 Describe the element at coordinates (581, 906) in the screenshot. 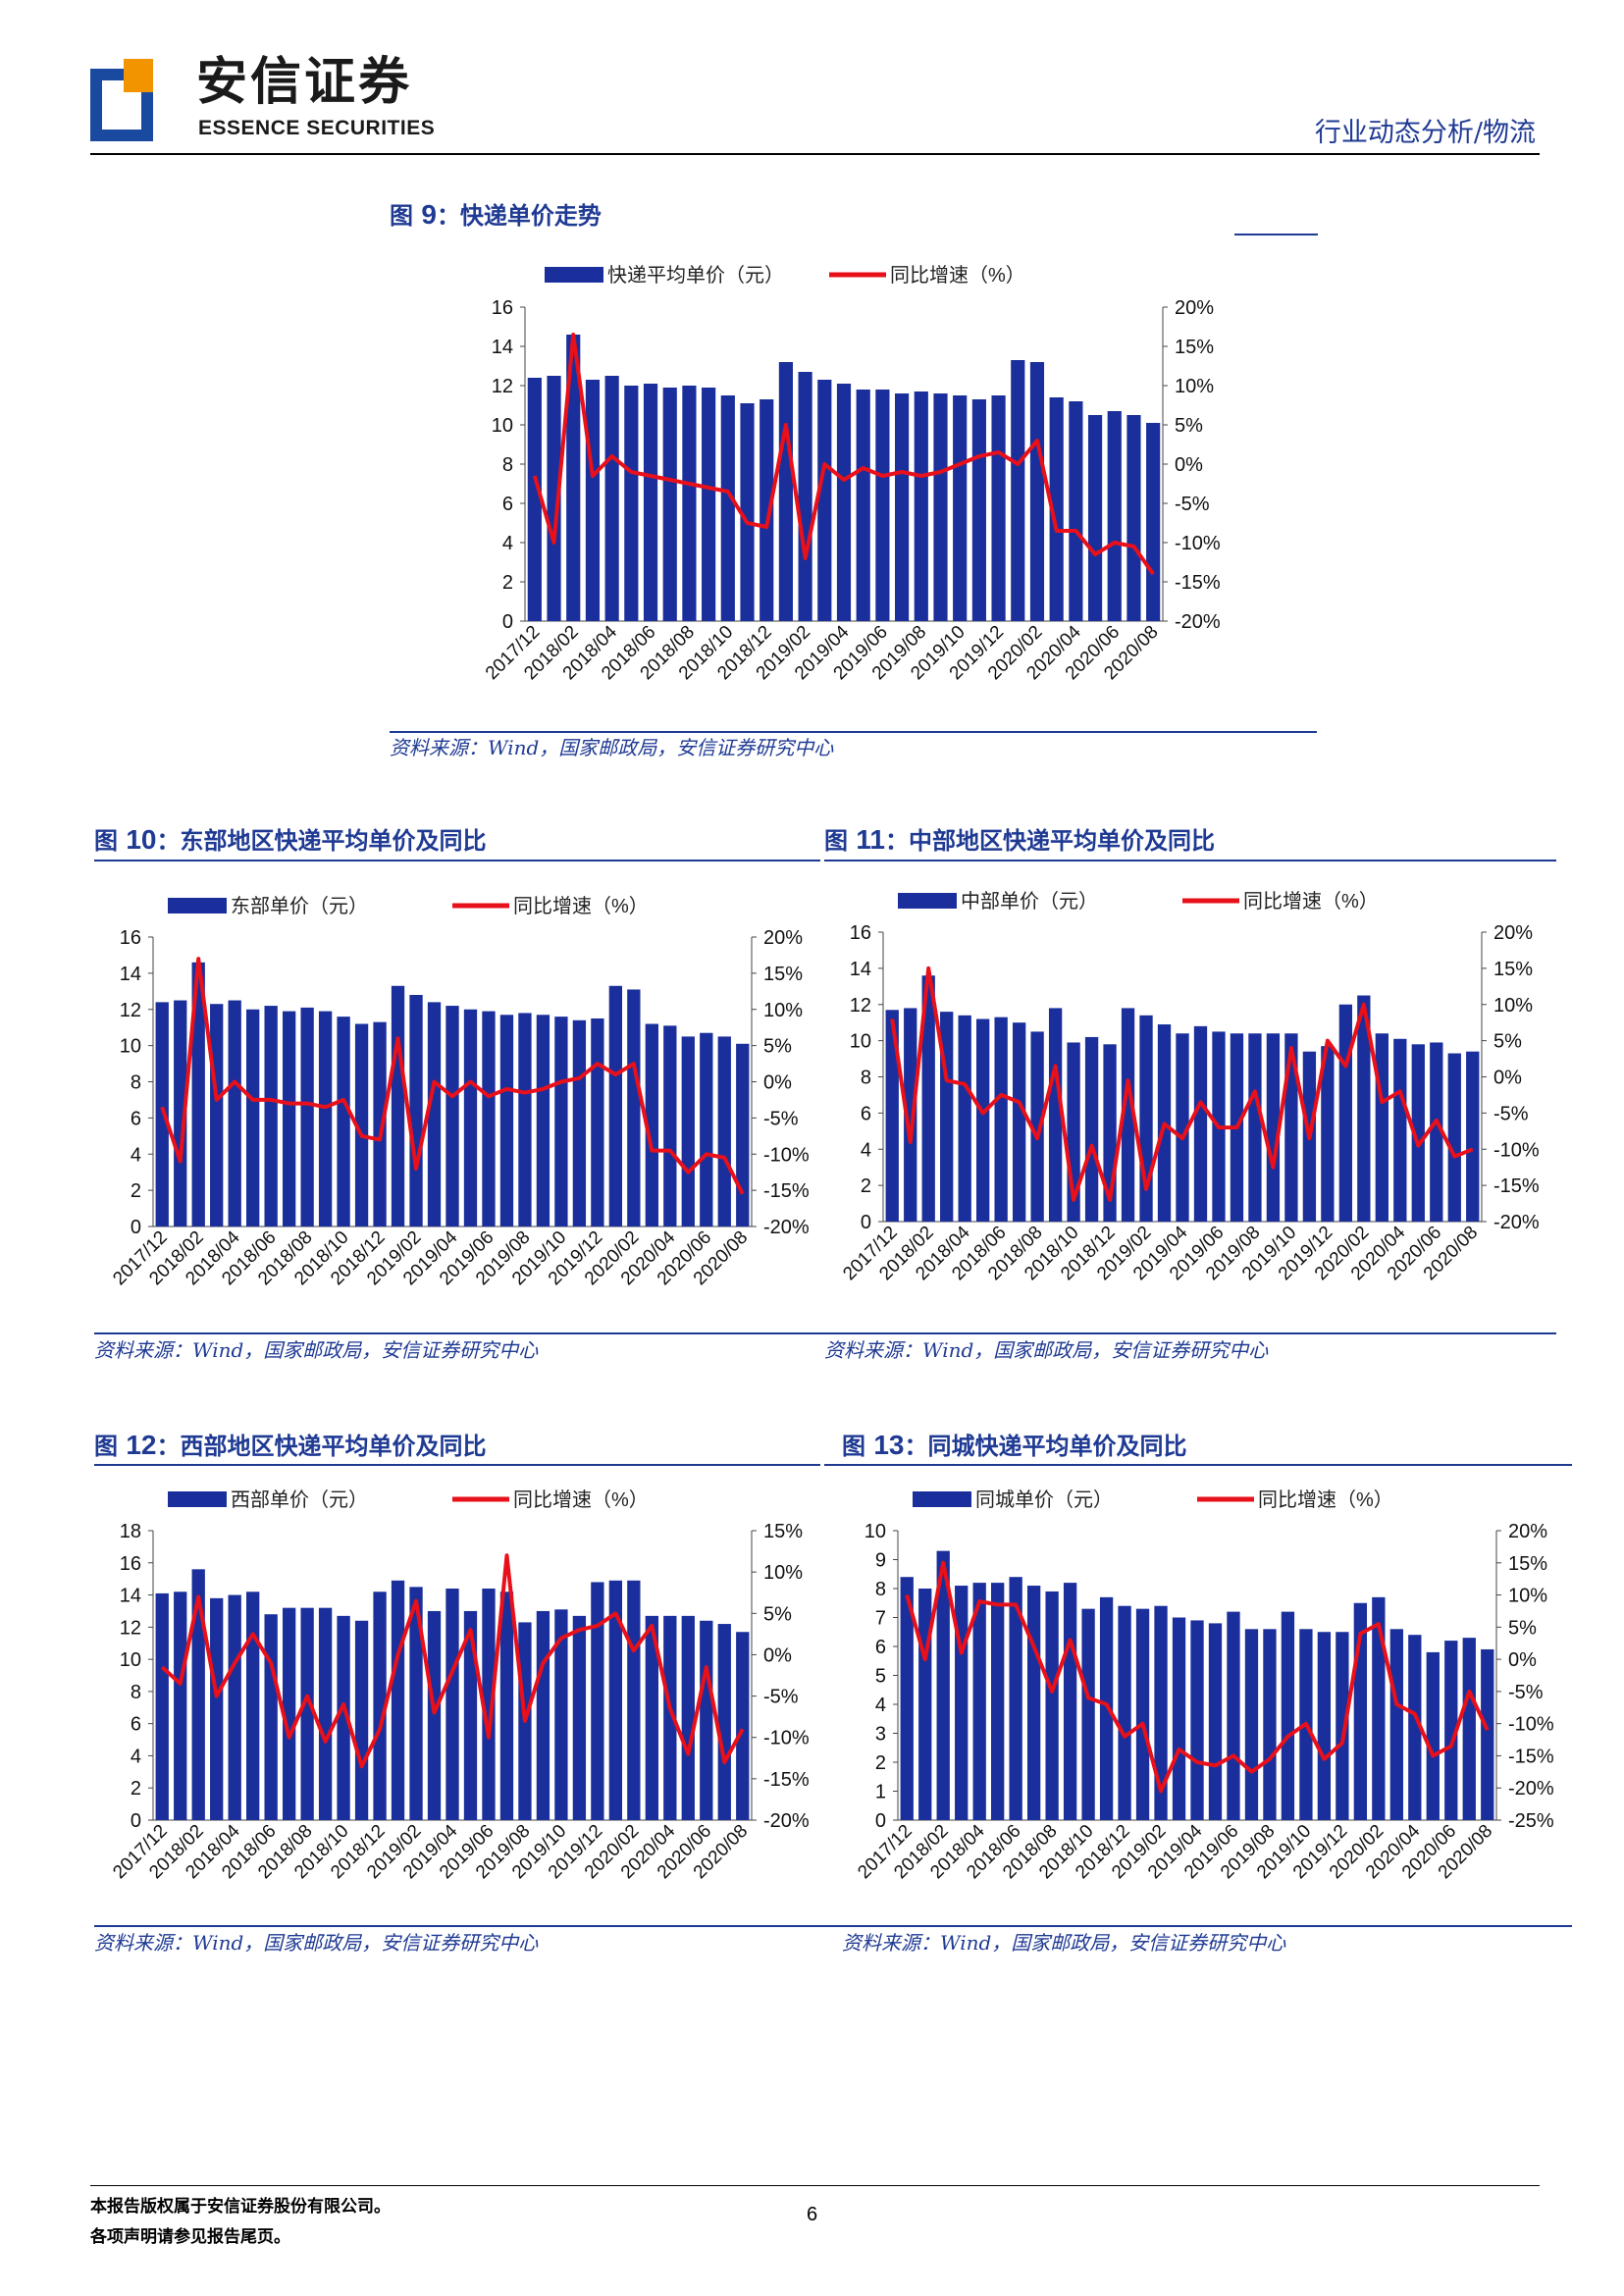

I see `legend-line-label: 同比增速（%）` at that location.